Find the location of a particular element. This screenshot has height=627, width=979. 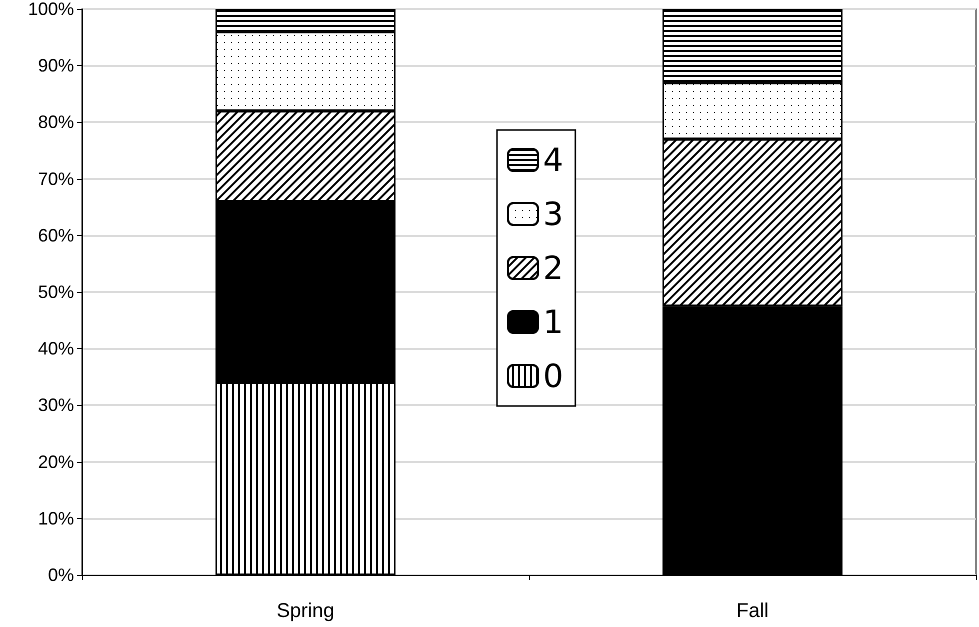

legend-label: 1 is located at coordinates (553, 322).